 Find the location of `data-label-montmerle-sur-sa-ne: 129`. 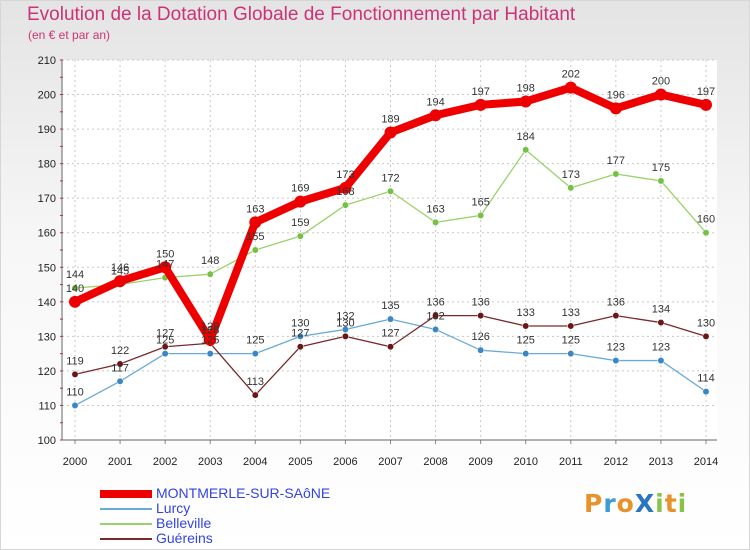

data-label-montmerle-sur-sa-ne: 129 is located at coordinates (210, 327).